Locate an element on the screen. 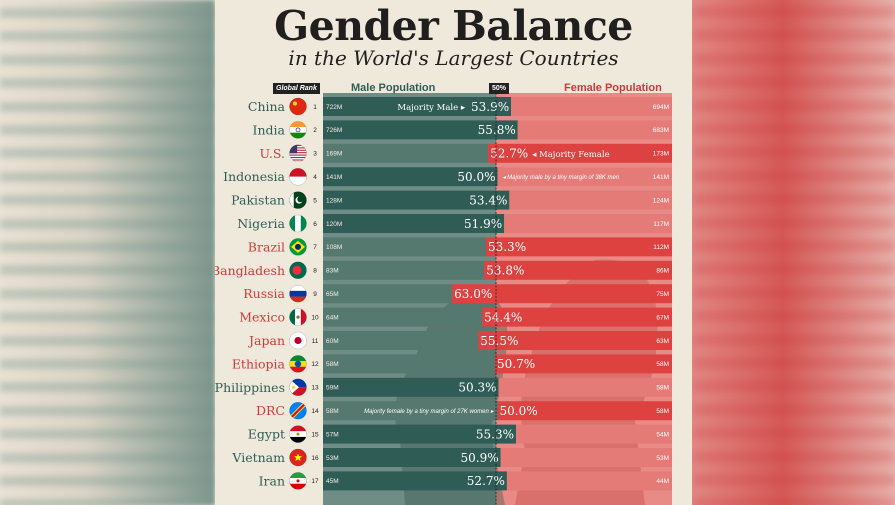 This screenshot has height=505, width=895. majority-percentage: 53.8% is located at coordinates (505, 271).